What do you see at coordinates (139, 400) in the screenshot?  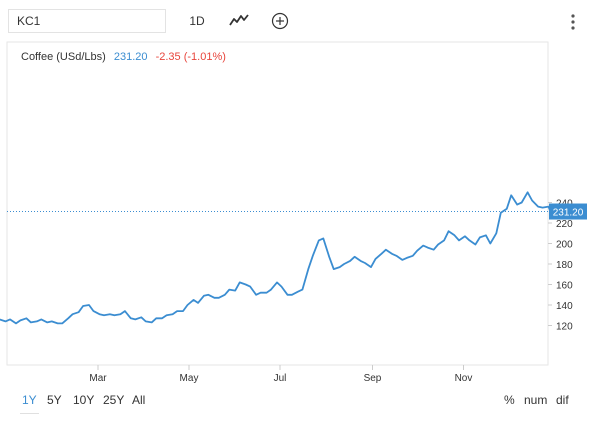 I see `range-all-button: All` at bounding box center [139, 400].